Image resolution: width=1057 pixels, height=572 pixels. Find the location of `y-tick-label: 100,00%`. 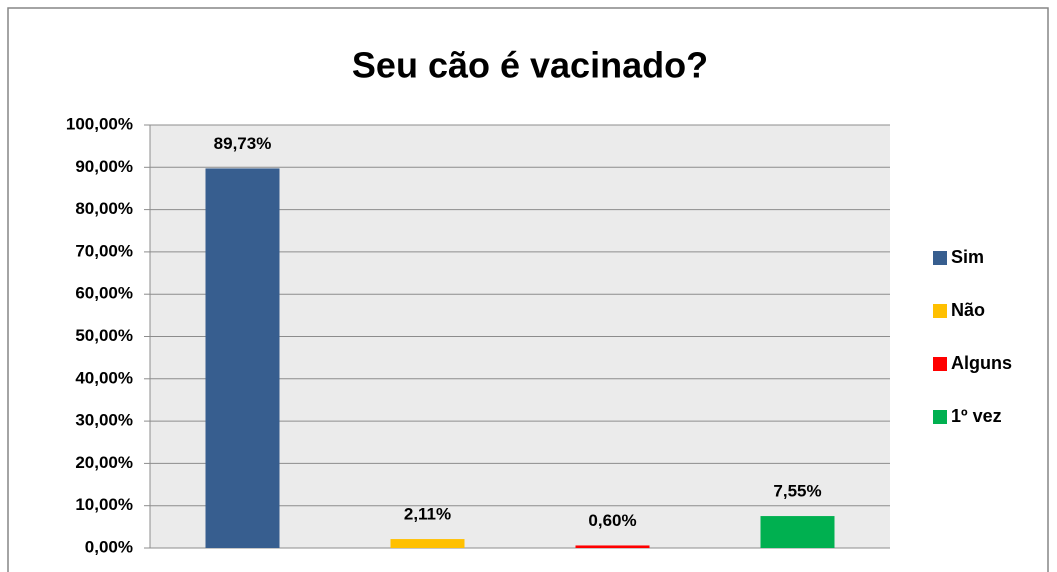

y-tick-label: 100,00% is located at coordinates (99, 123).